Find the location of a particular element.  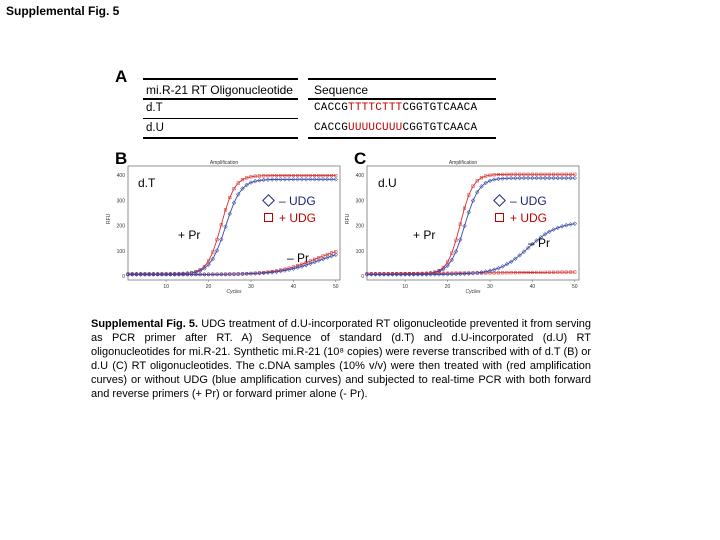

plot-c-curves is located at coordinates (470, 224).